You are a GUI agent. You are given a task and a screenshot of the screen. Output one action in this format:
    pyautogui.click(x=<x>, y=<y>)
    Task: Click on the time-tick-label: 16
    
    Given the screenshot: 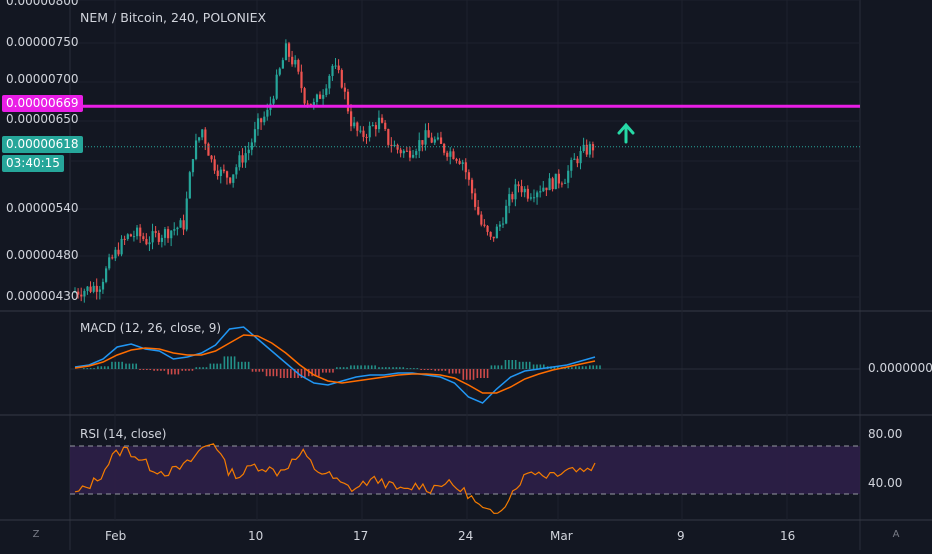 What is the action you would take?
    pyautogui.click(x=788, y=536)
    